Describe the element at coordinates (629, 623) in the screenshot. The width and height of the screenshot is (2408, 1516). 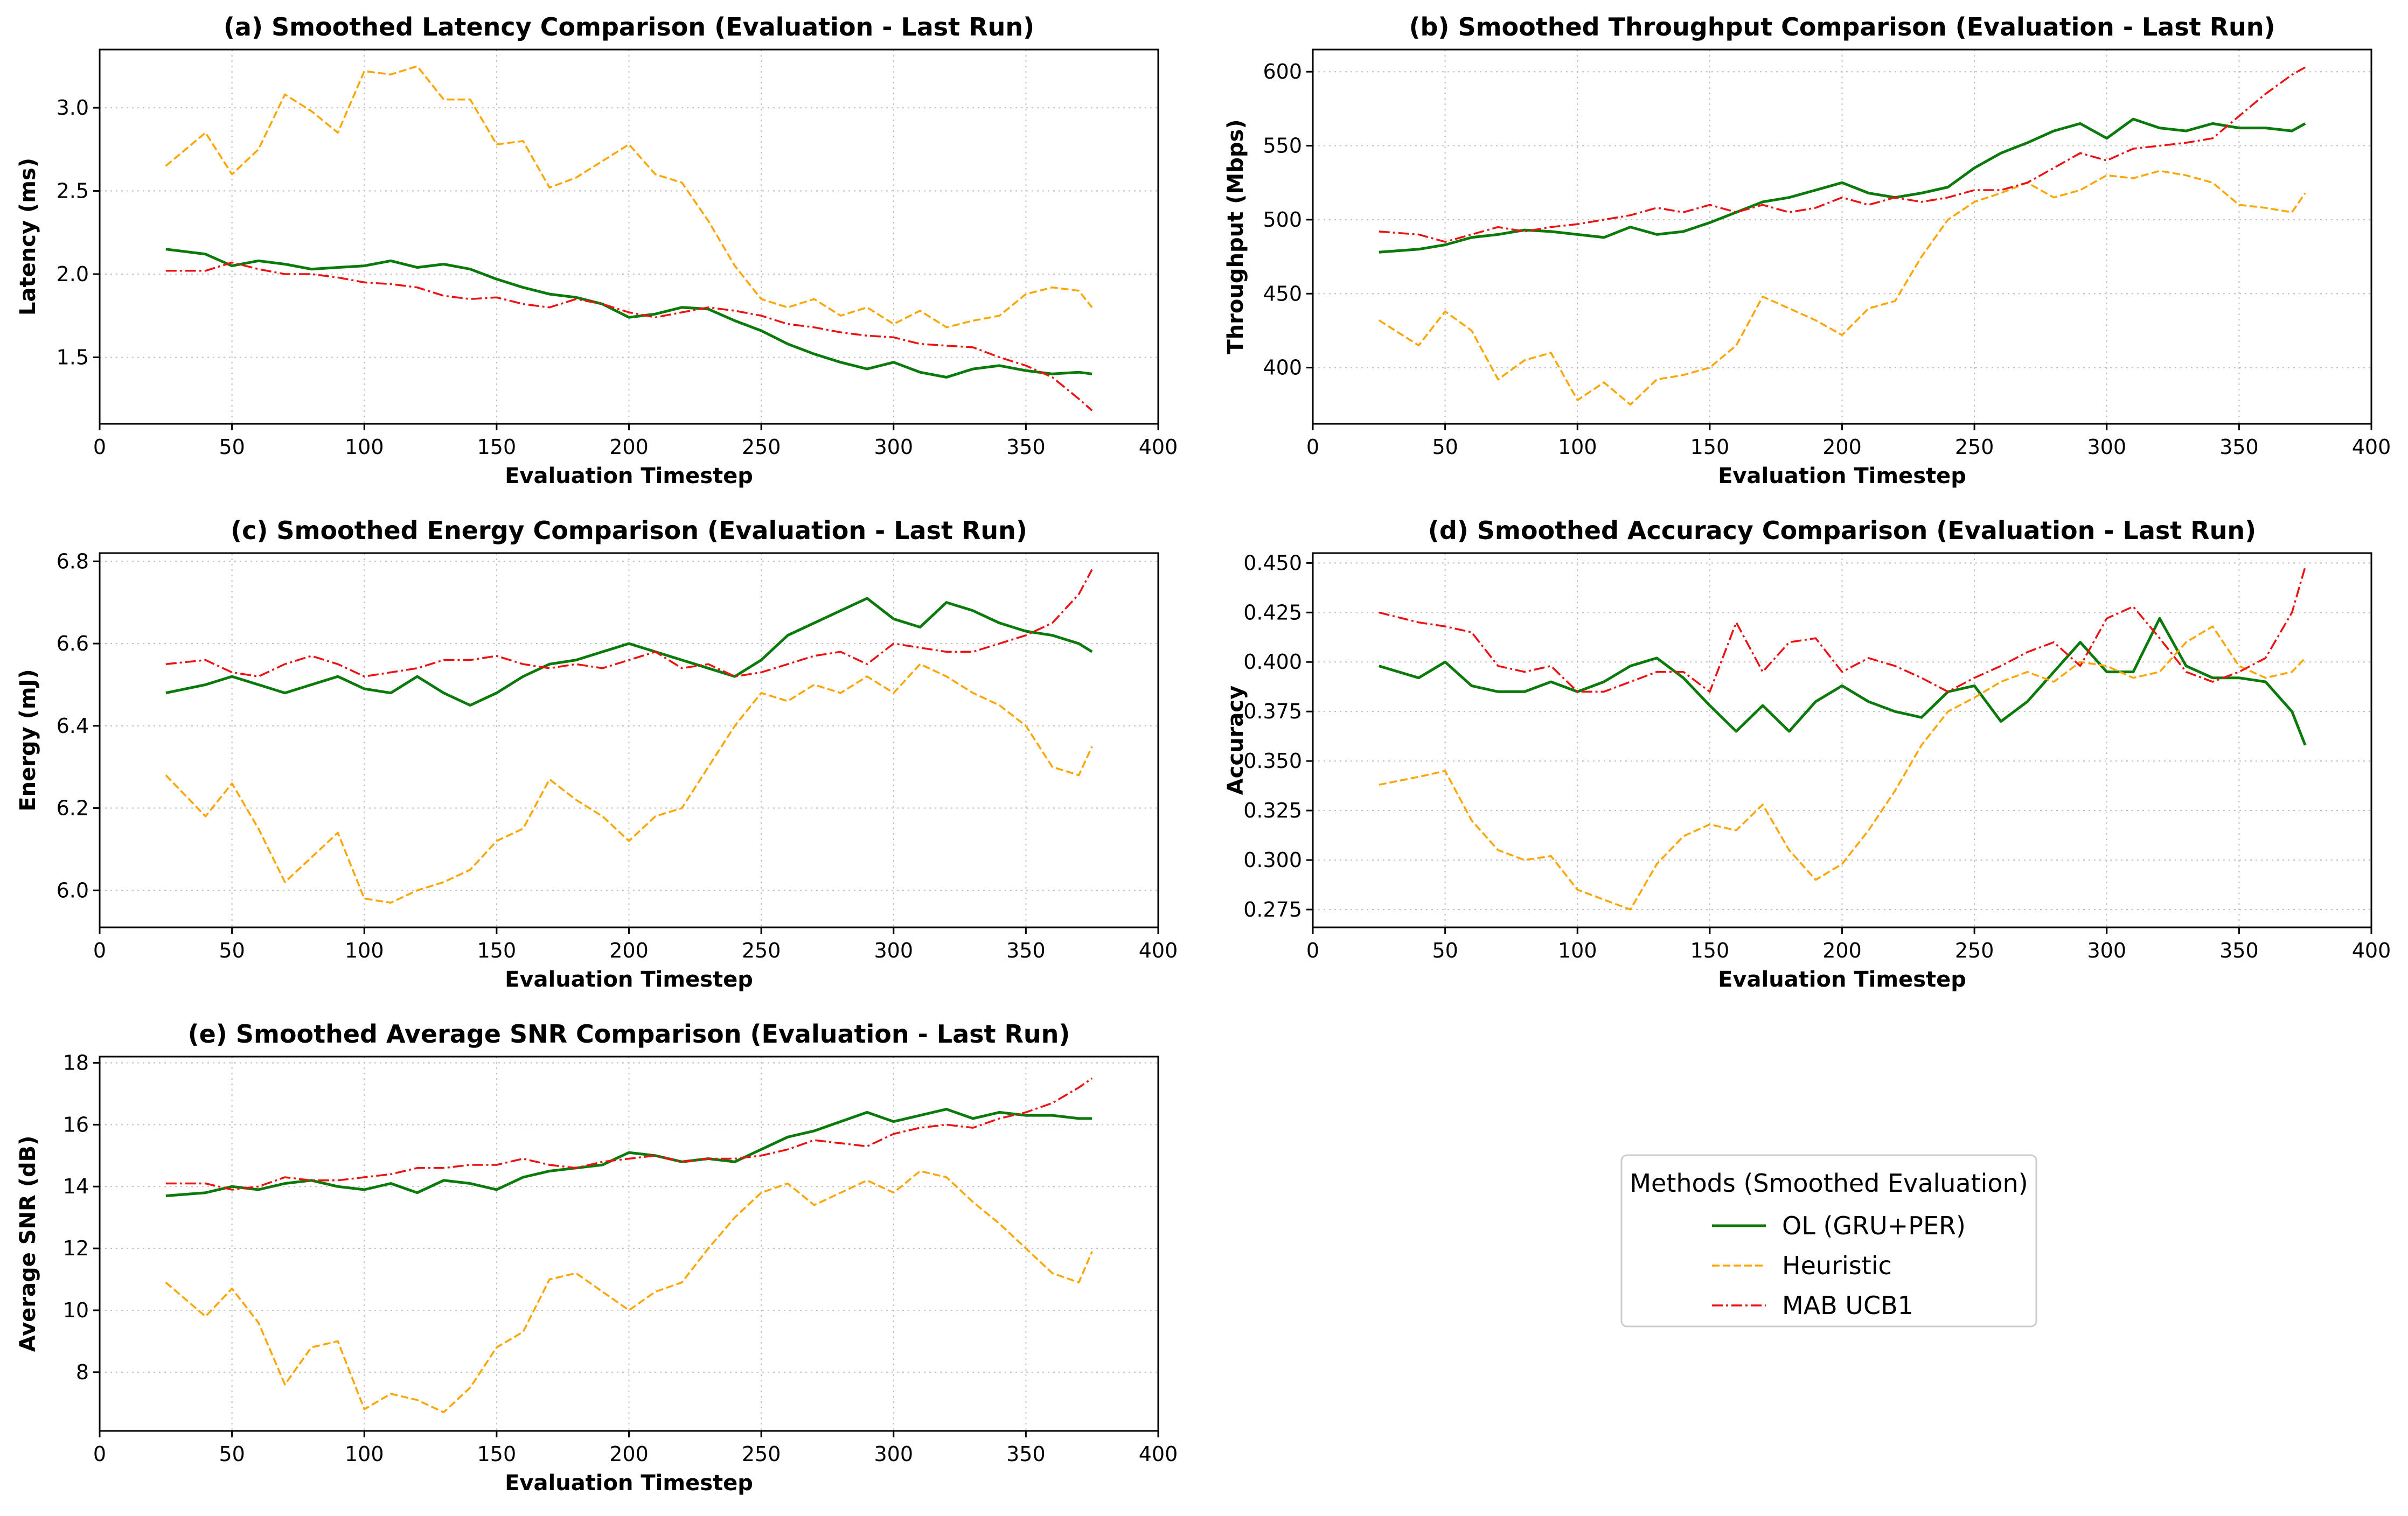
I see `energy-series-mab` at that location.